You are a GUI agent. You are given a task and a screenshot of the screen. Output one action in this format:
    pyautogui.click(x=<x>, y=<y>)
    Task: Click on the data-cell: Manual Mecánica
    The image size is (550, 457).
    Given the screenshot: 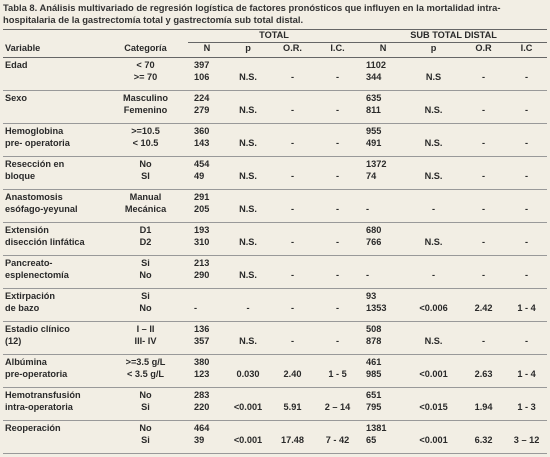 What is the action you would take?
    pyautogui.click(x=145, y=206)
    